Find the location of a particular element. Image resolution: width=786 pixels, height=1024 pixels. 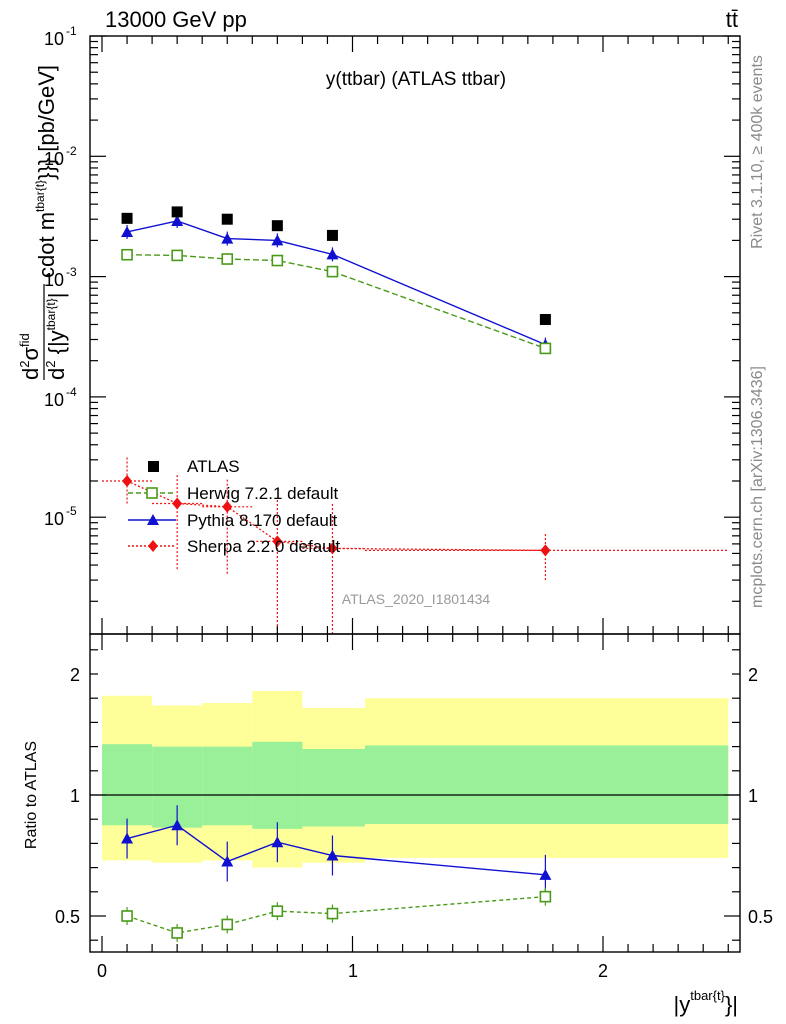

ytick-label-1e-2-exp: -2 is located at coordinates (71, 151).